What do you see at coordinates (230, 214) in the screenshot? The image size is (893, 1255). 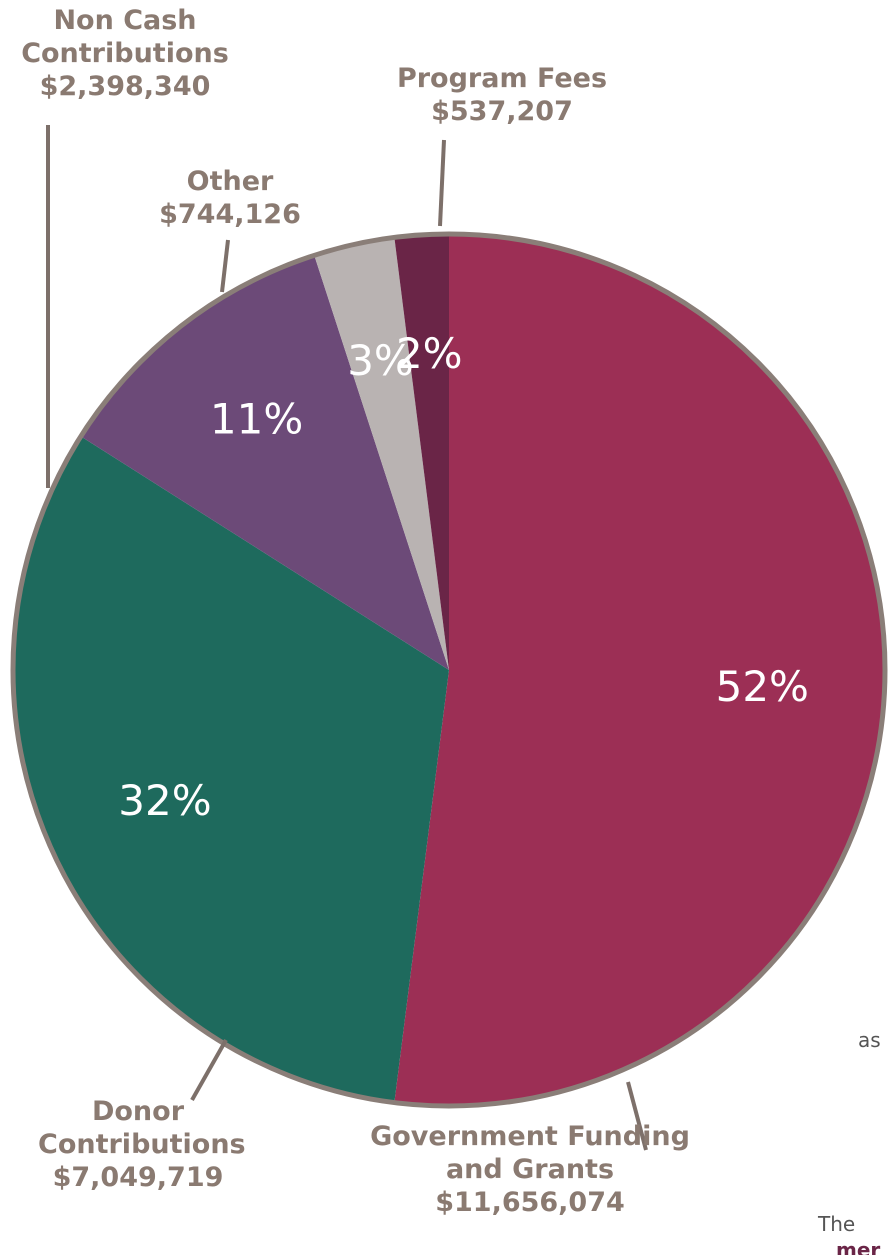 I see `amount-label: $744,126` at bounding box center [230, 214].